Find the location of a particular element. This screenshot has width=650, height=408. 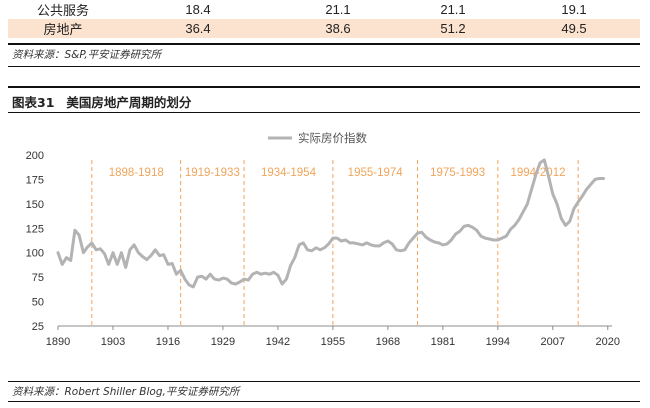

row-label: 房地产 is located at coordinates (63, 28).